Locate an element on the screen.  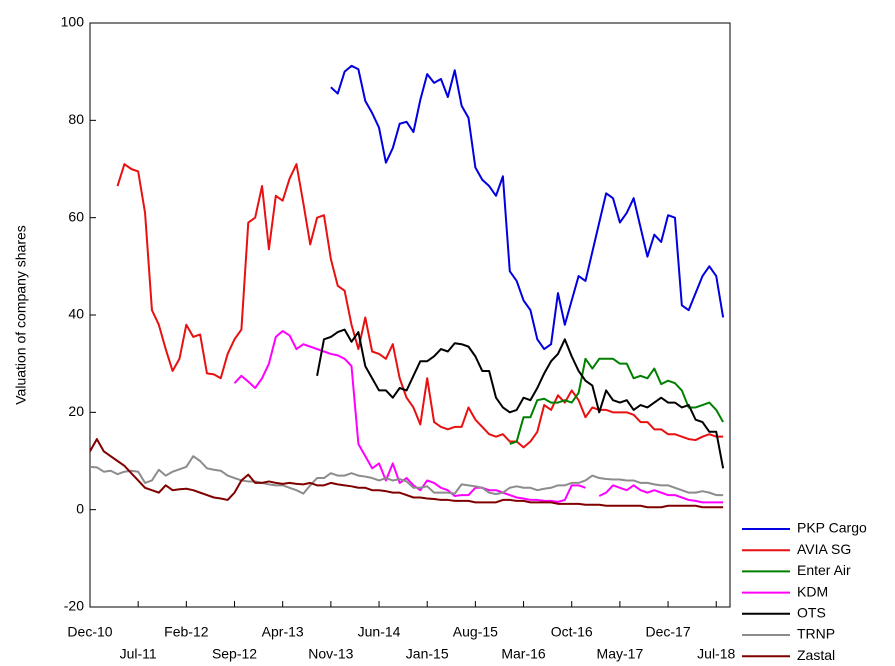
y-tick-label: 40 is located at coordinates (76, 314).